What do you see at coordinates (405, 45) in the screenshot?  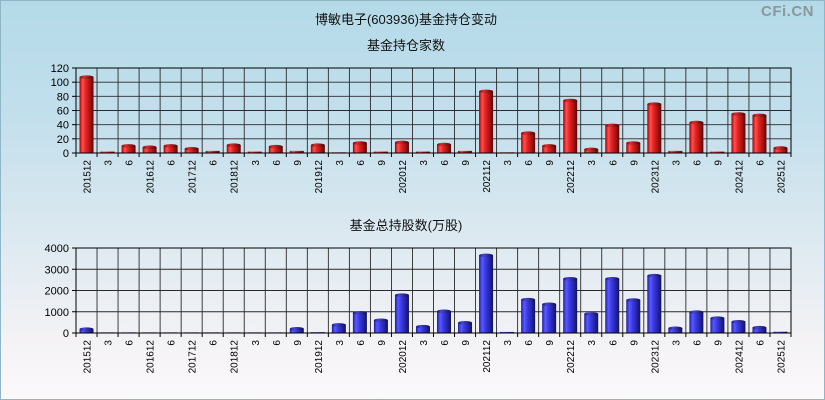 I see `chart1-title: 基金持仓家数` at bounding box center [405, 45].